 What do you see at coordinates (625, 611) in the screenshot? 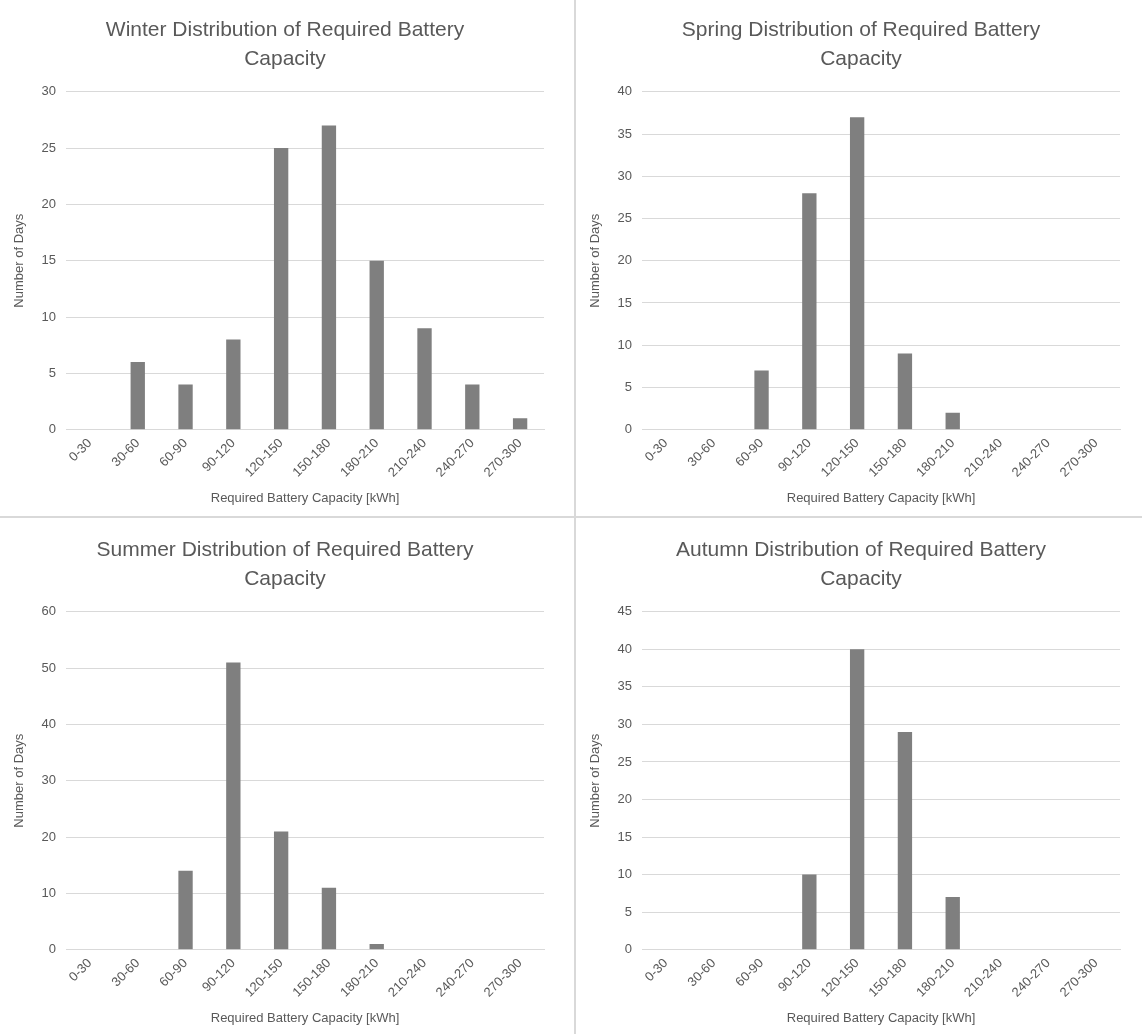
I see `y-tick-label: 45` at bounding box center [625, 611].